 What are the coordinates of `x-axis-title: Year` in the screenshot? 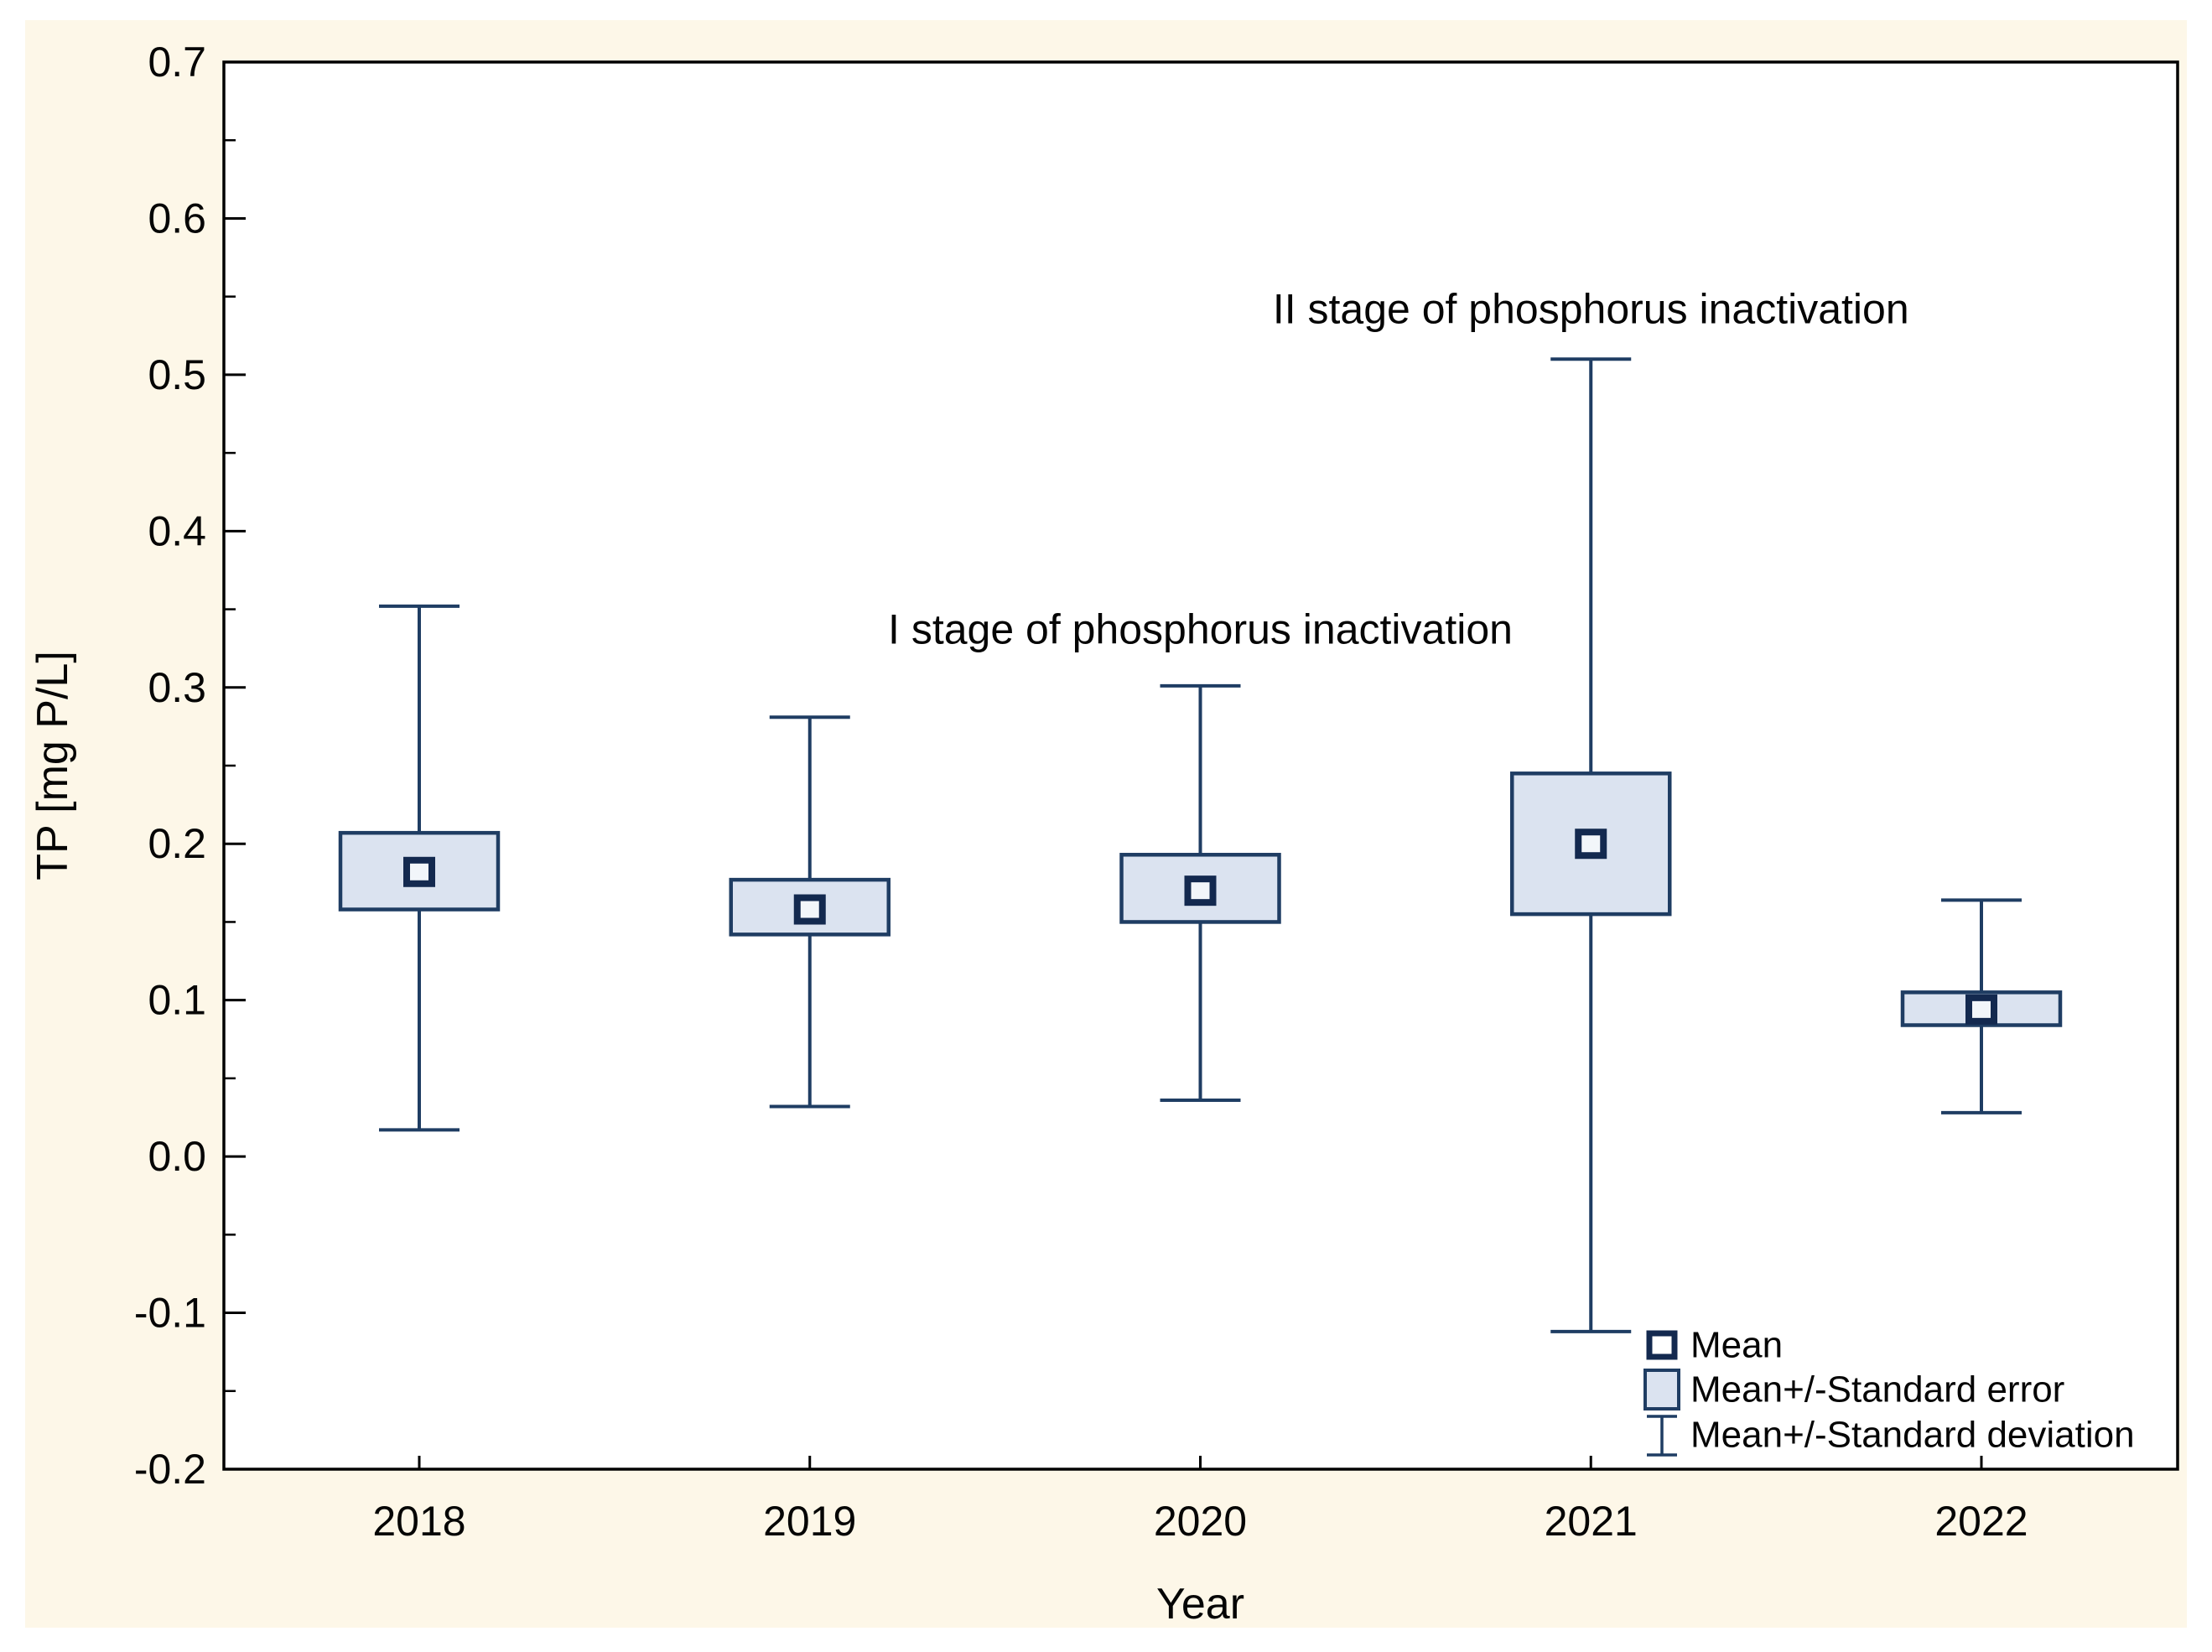 It's located at (1200, 1604).